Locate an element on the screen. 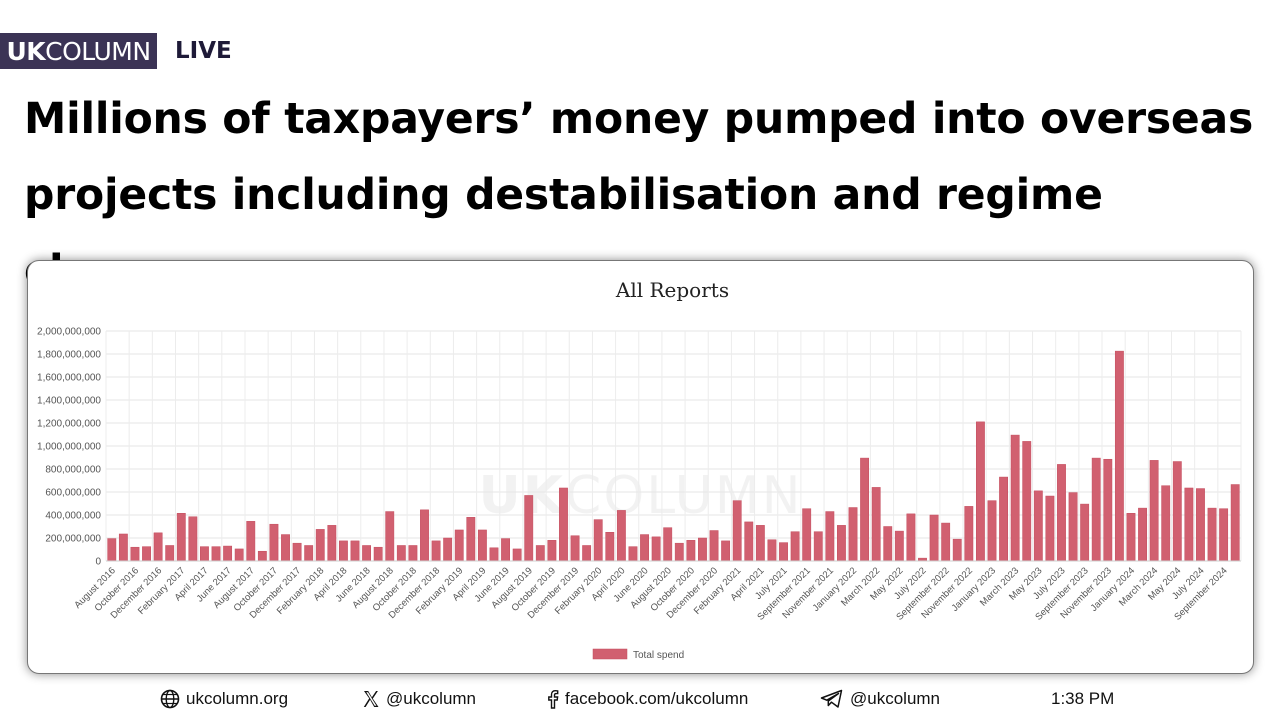 The width and height of the screenshot is (1280, 720). x-logo-icon is located at coordinates (371, 699).